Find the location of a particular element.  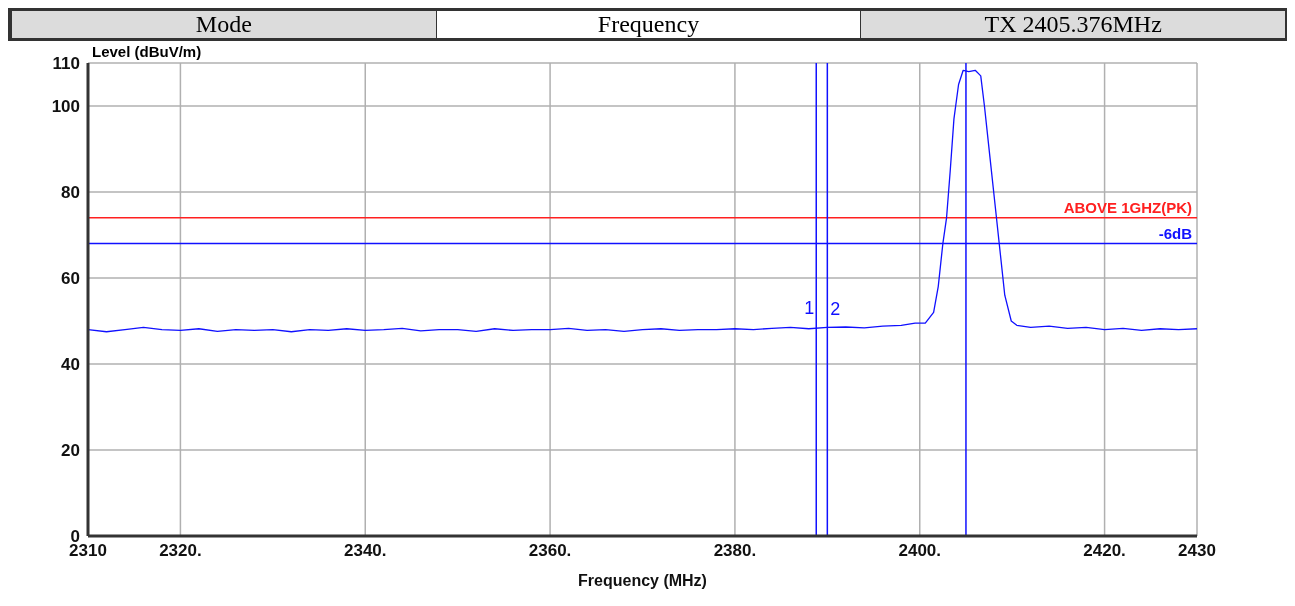

x-tick-label: 2420. is located at coordinates (1104, 551).